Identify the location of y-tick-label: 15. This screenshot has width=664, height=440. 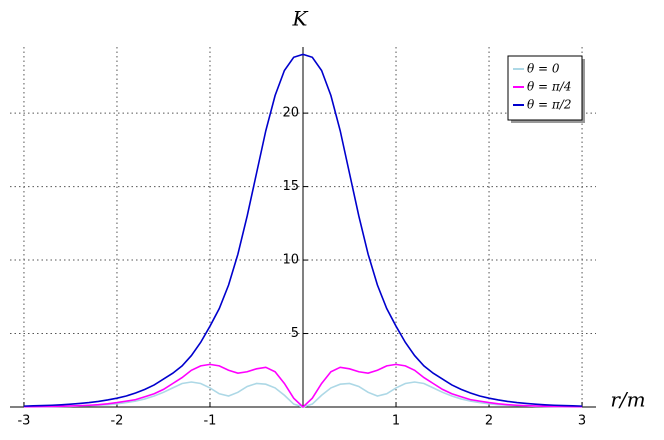
(290, 186).